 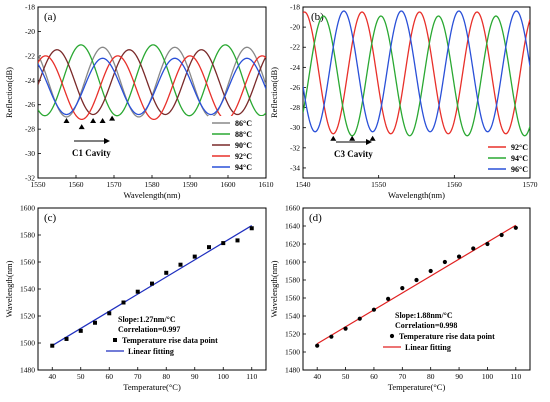 I want to click on legend-points-label: Temperature rise data point, so click(x=170, y=340).